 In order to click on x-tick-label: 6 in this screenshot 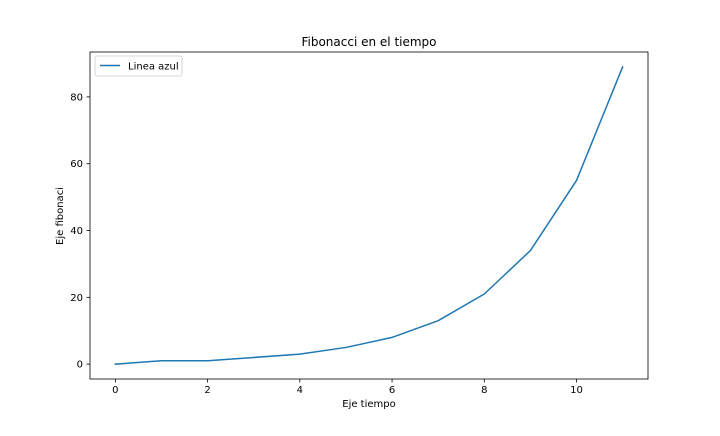, I will do `click(392, 390)`.